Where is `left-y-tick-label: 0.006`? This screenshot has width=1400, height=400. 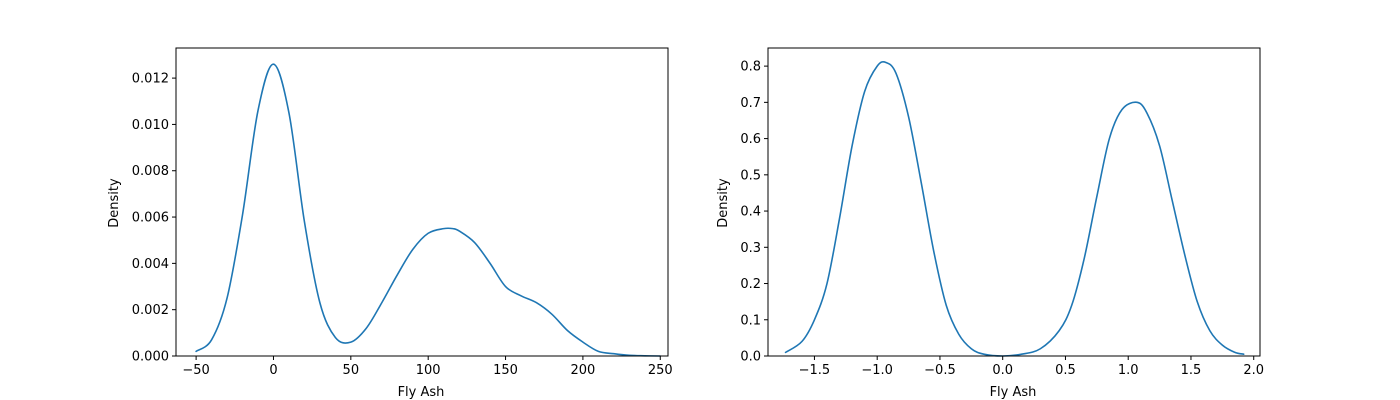
left-y-tick-label: 0.006 is located at coordinates (150, 218).